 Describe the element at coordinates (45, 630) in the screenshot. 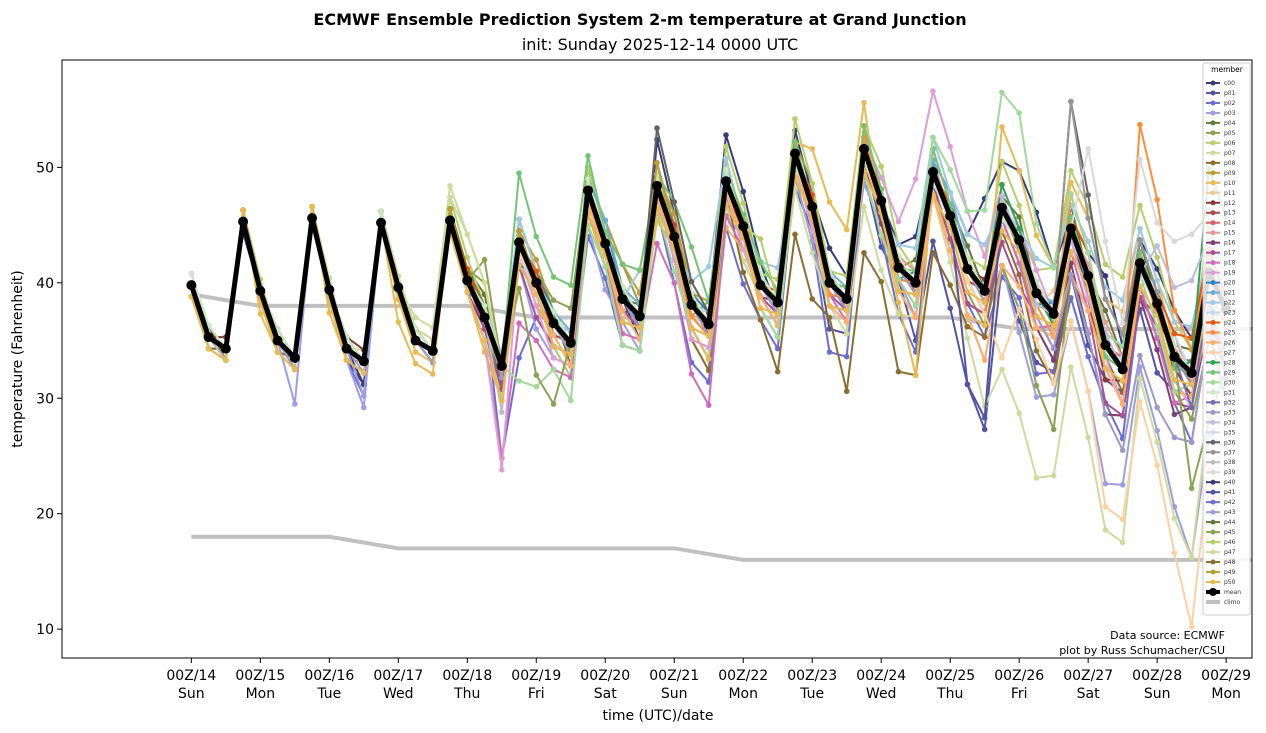

I see `y-tick-label: 10` at that location.